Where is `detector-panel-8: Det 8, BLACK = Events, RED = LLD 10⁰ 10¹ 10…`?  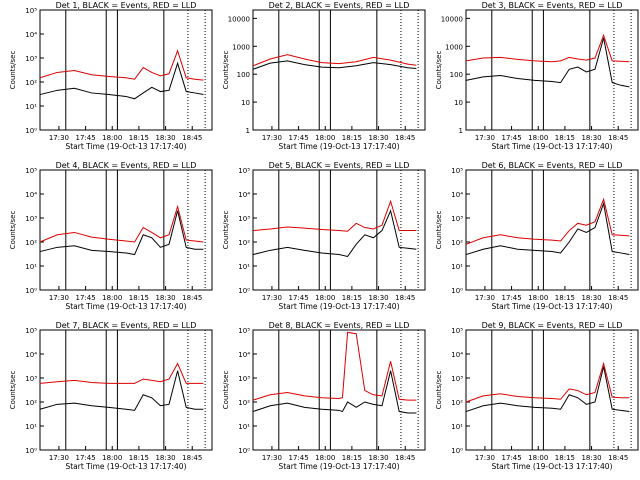 detector-panel-8: Det 8, BLACK = Events, RED = LLD 10⁰ 10¹ 10… is located at coordinates (324, 396).